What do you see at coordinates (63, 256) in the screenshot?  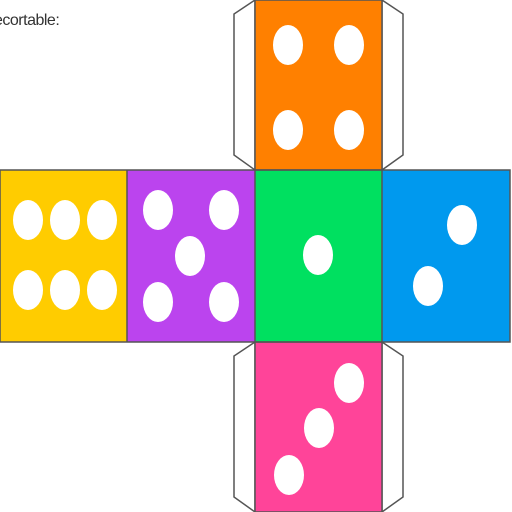 I see `left-face` at bounding box center [63, 256].